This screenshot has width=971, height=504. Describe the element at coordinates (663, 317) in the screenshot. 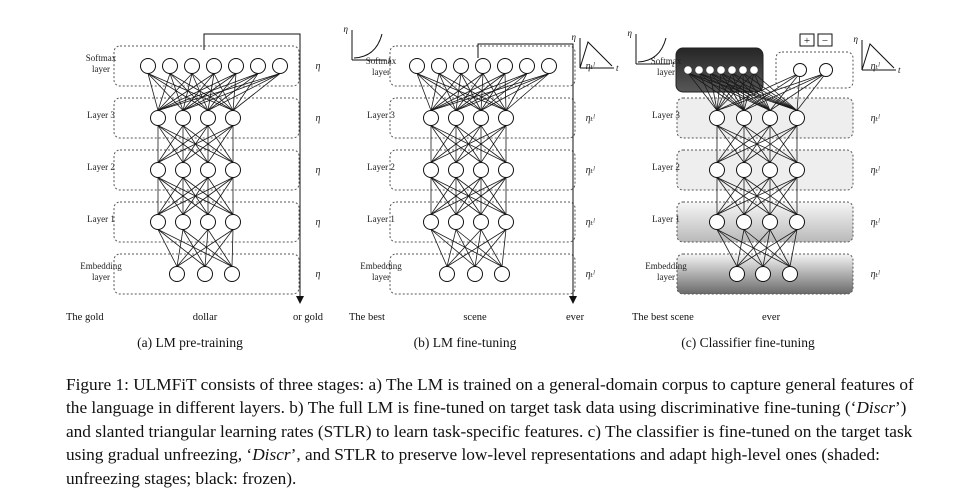

I see `input-word: The best scene` at that location.